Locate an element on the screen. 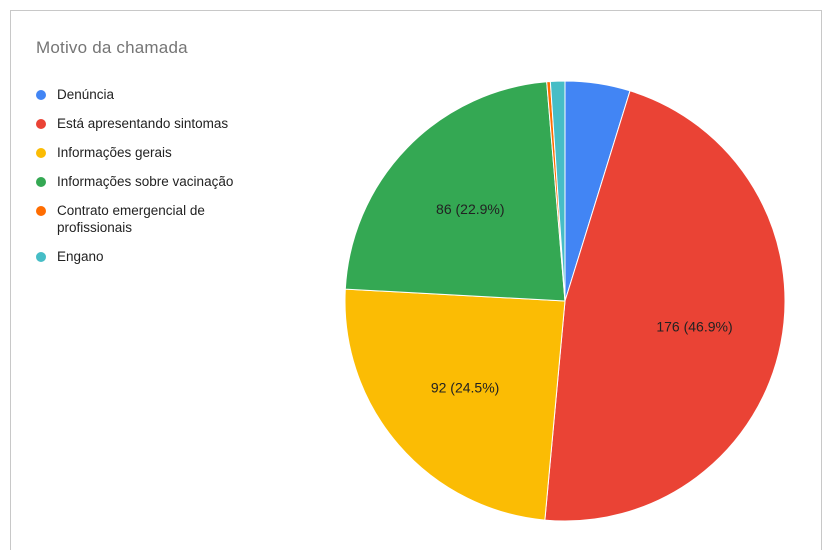 This screenshot has width=824, height=550. legend-label: Denúncia is located at coordinates (86, 94).